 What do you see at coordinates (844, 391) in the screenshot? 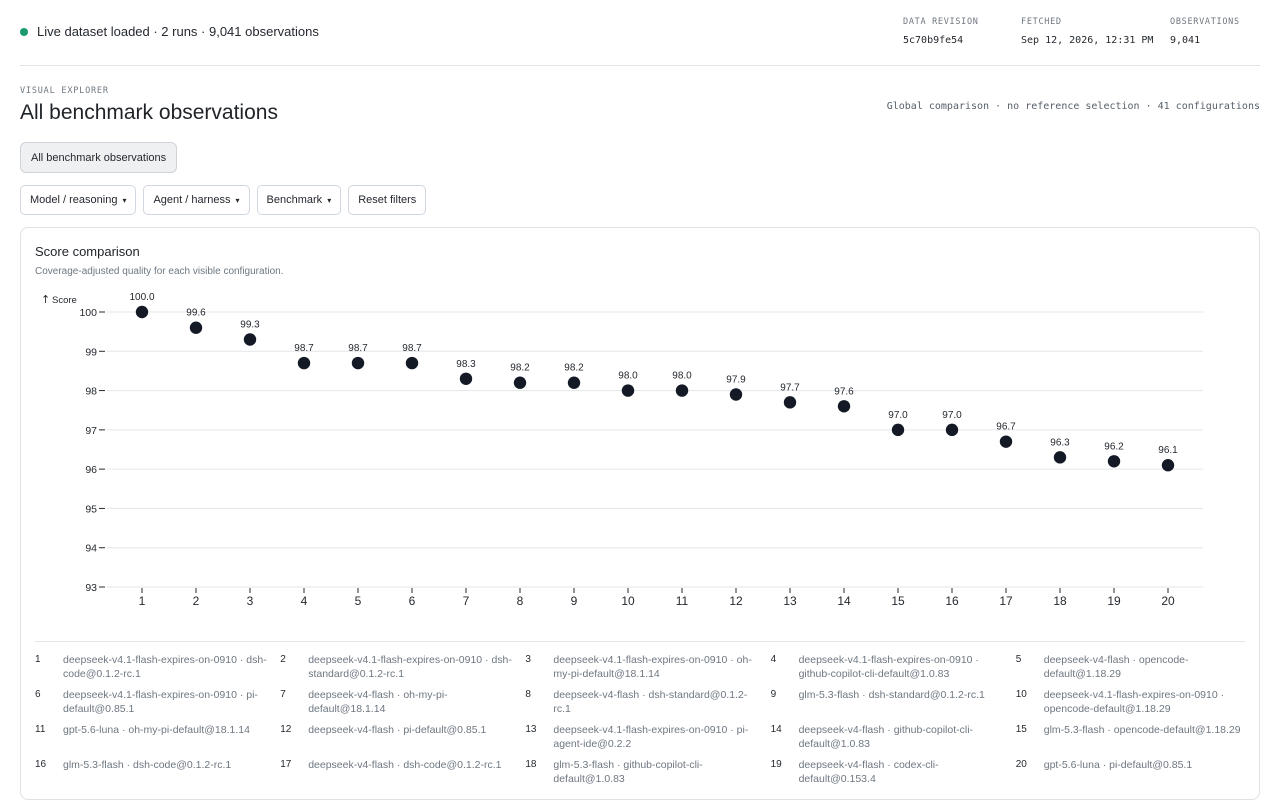
I see `data-label: 97.6` at bounding box center [844, 391].